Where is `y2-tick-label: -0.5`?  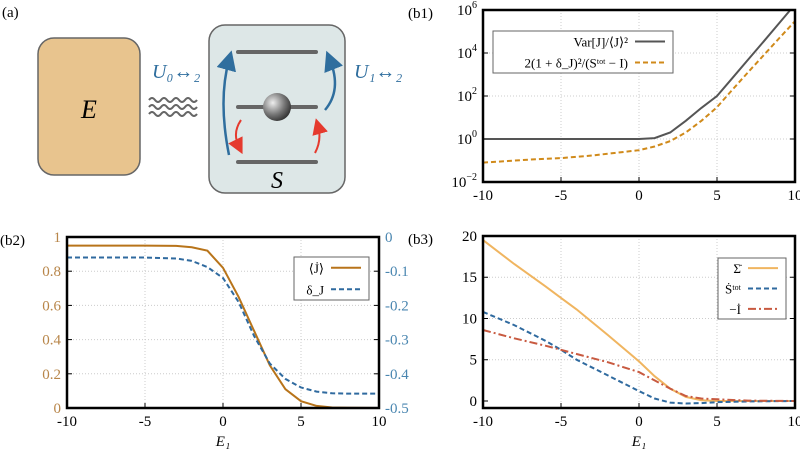
y2-tick-label: -0.5 is located at coordinates (397, 409).